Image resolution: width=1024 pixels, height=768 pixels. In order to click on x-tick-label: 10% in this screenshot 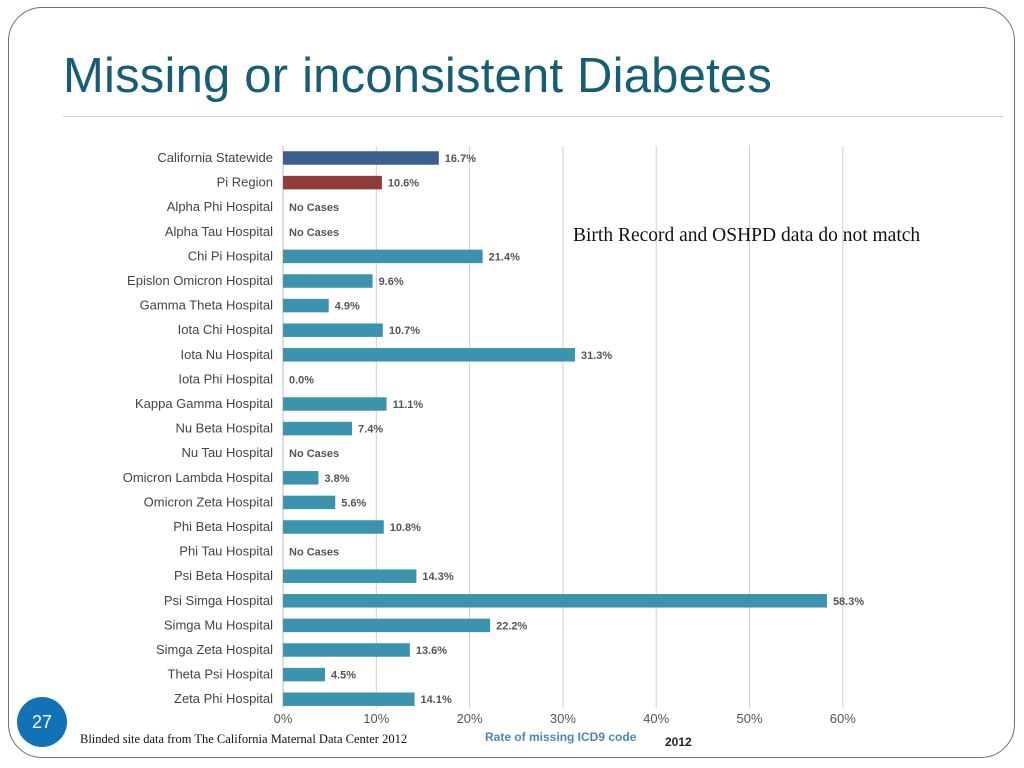, I will do `click(376, 718)`.